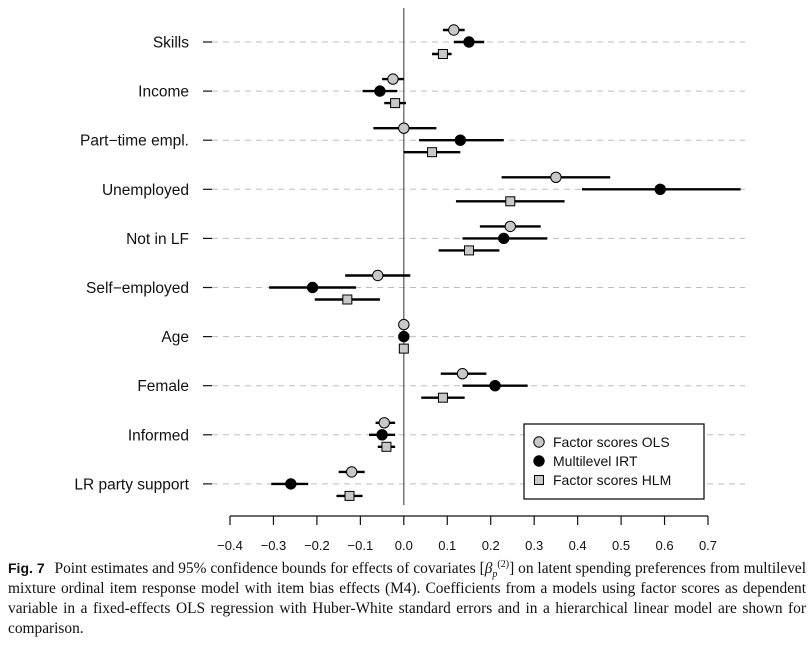 This screenshot has width=812, height=655. What do you see at coordinates (274, 545) in the screenshot?
I see `x-tick-label: −0.3` at bounding box center [274, 545].